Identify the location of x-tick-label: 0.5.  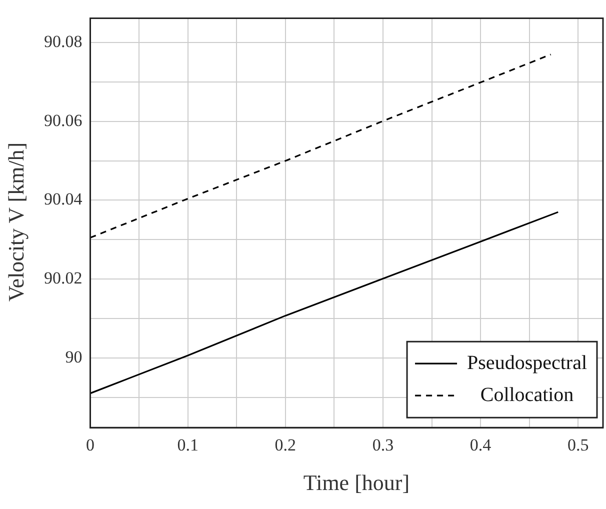
(578, 444).